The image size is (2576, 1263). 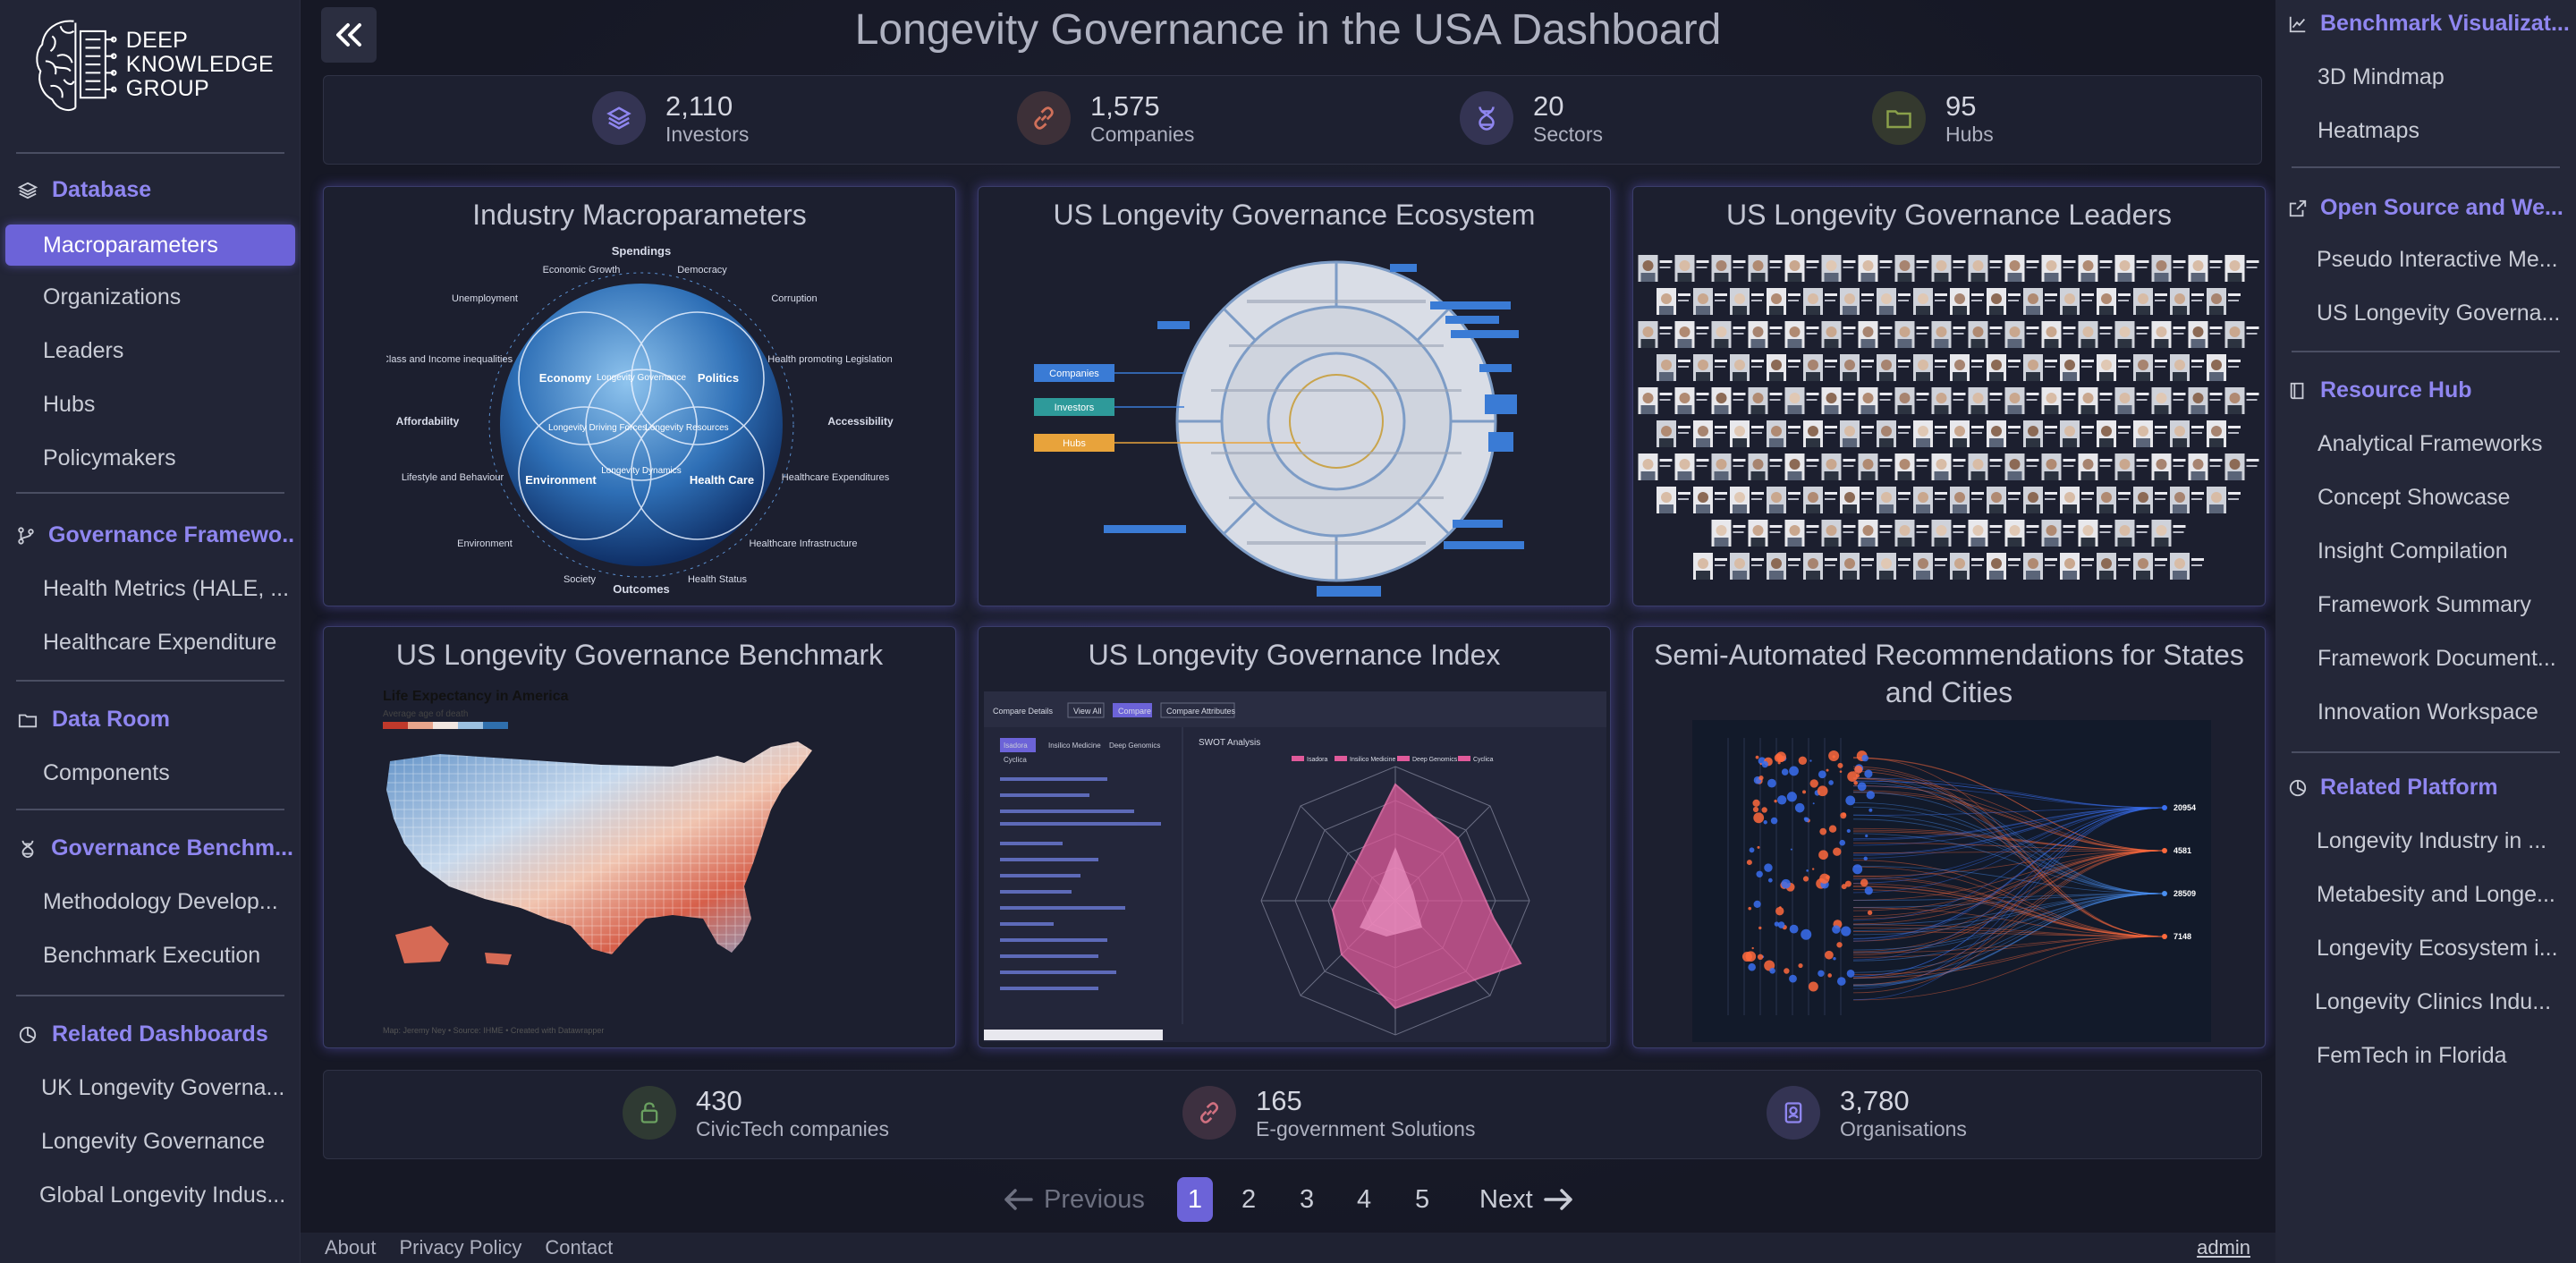 What do you see at coordinates (2424, 604) in the screenshot?
I see `rs-item-framework-summary: Framework Summary` at bounding box center [2424, 604].